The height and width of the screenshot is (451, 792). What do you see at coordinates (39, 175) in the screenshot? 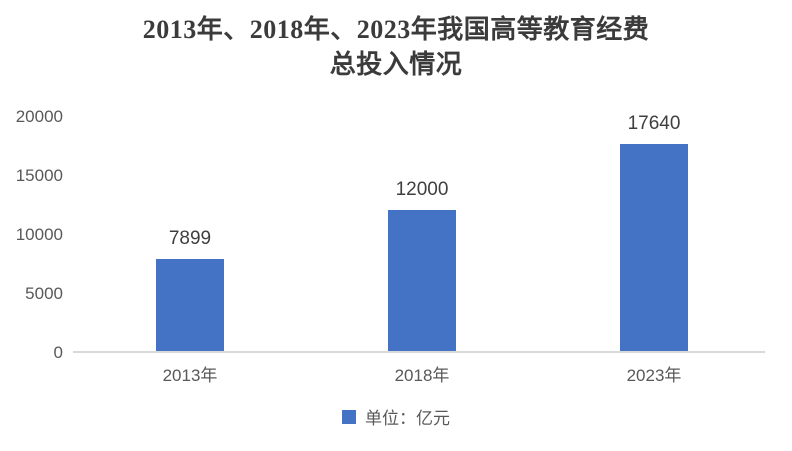
I see `y-axis-tick-15000: 15000` at bounding box center [39, 175].